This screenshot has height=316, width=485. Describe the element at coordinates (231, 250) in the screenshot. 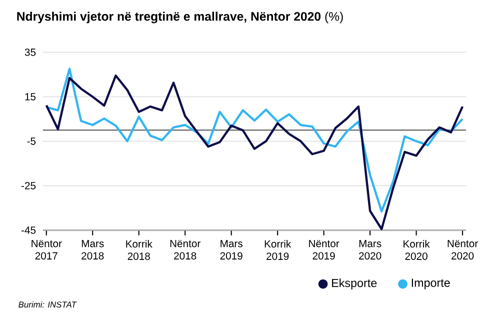

I see `x-tick-label: Mars 2019` at that location.